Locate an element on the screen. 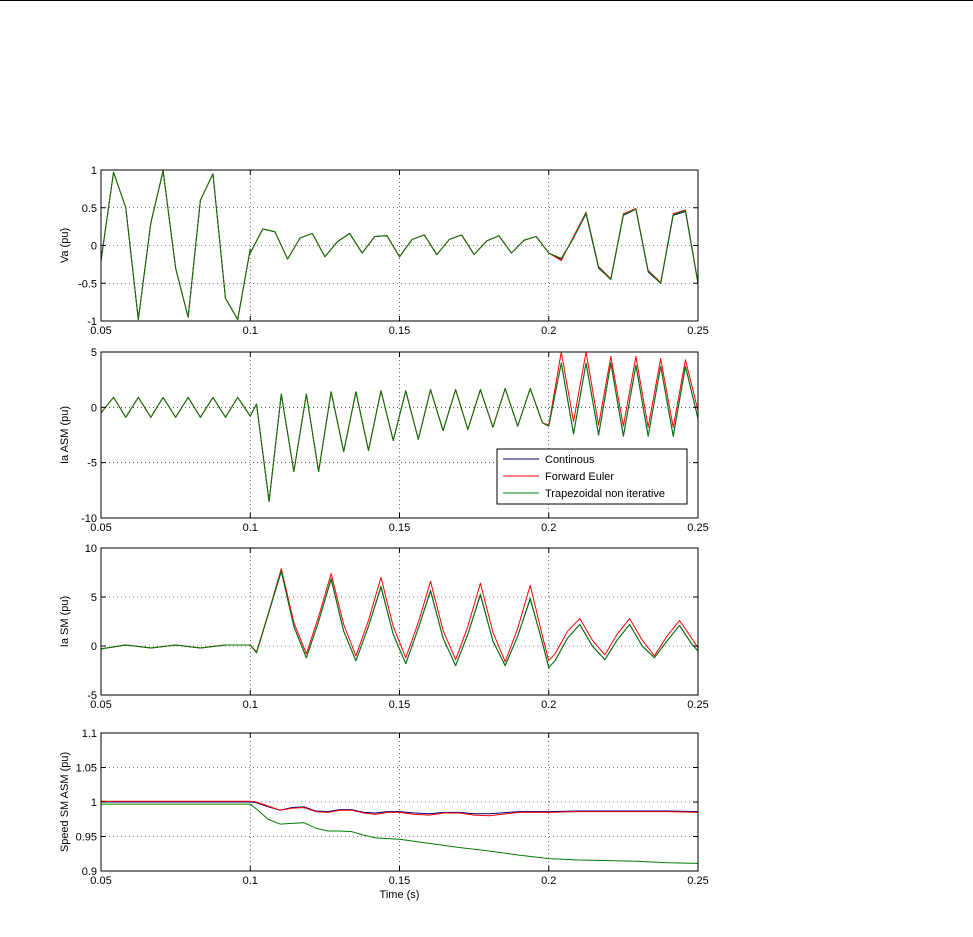 The width and height of the screenshot is (973, 937). y-tick-label: 10 is located at coordinates (91, 549).